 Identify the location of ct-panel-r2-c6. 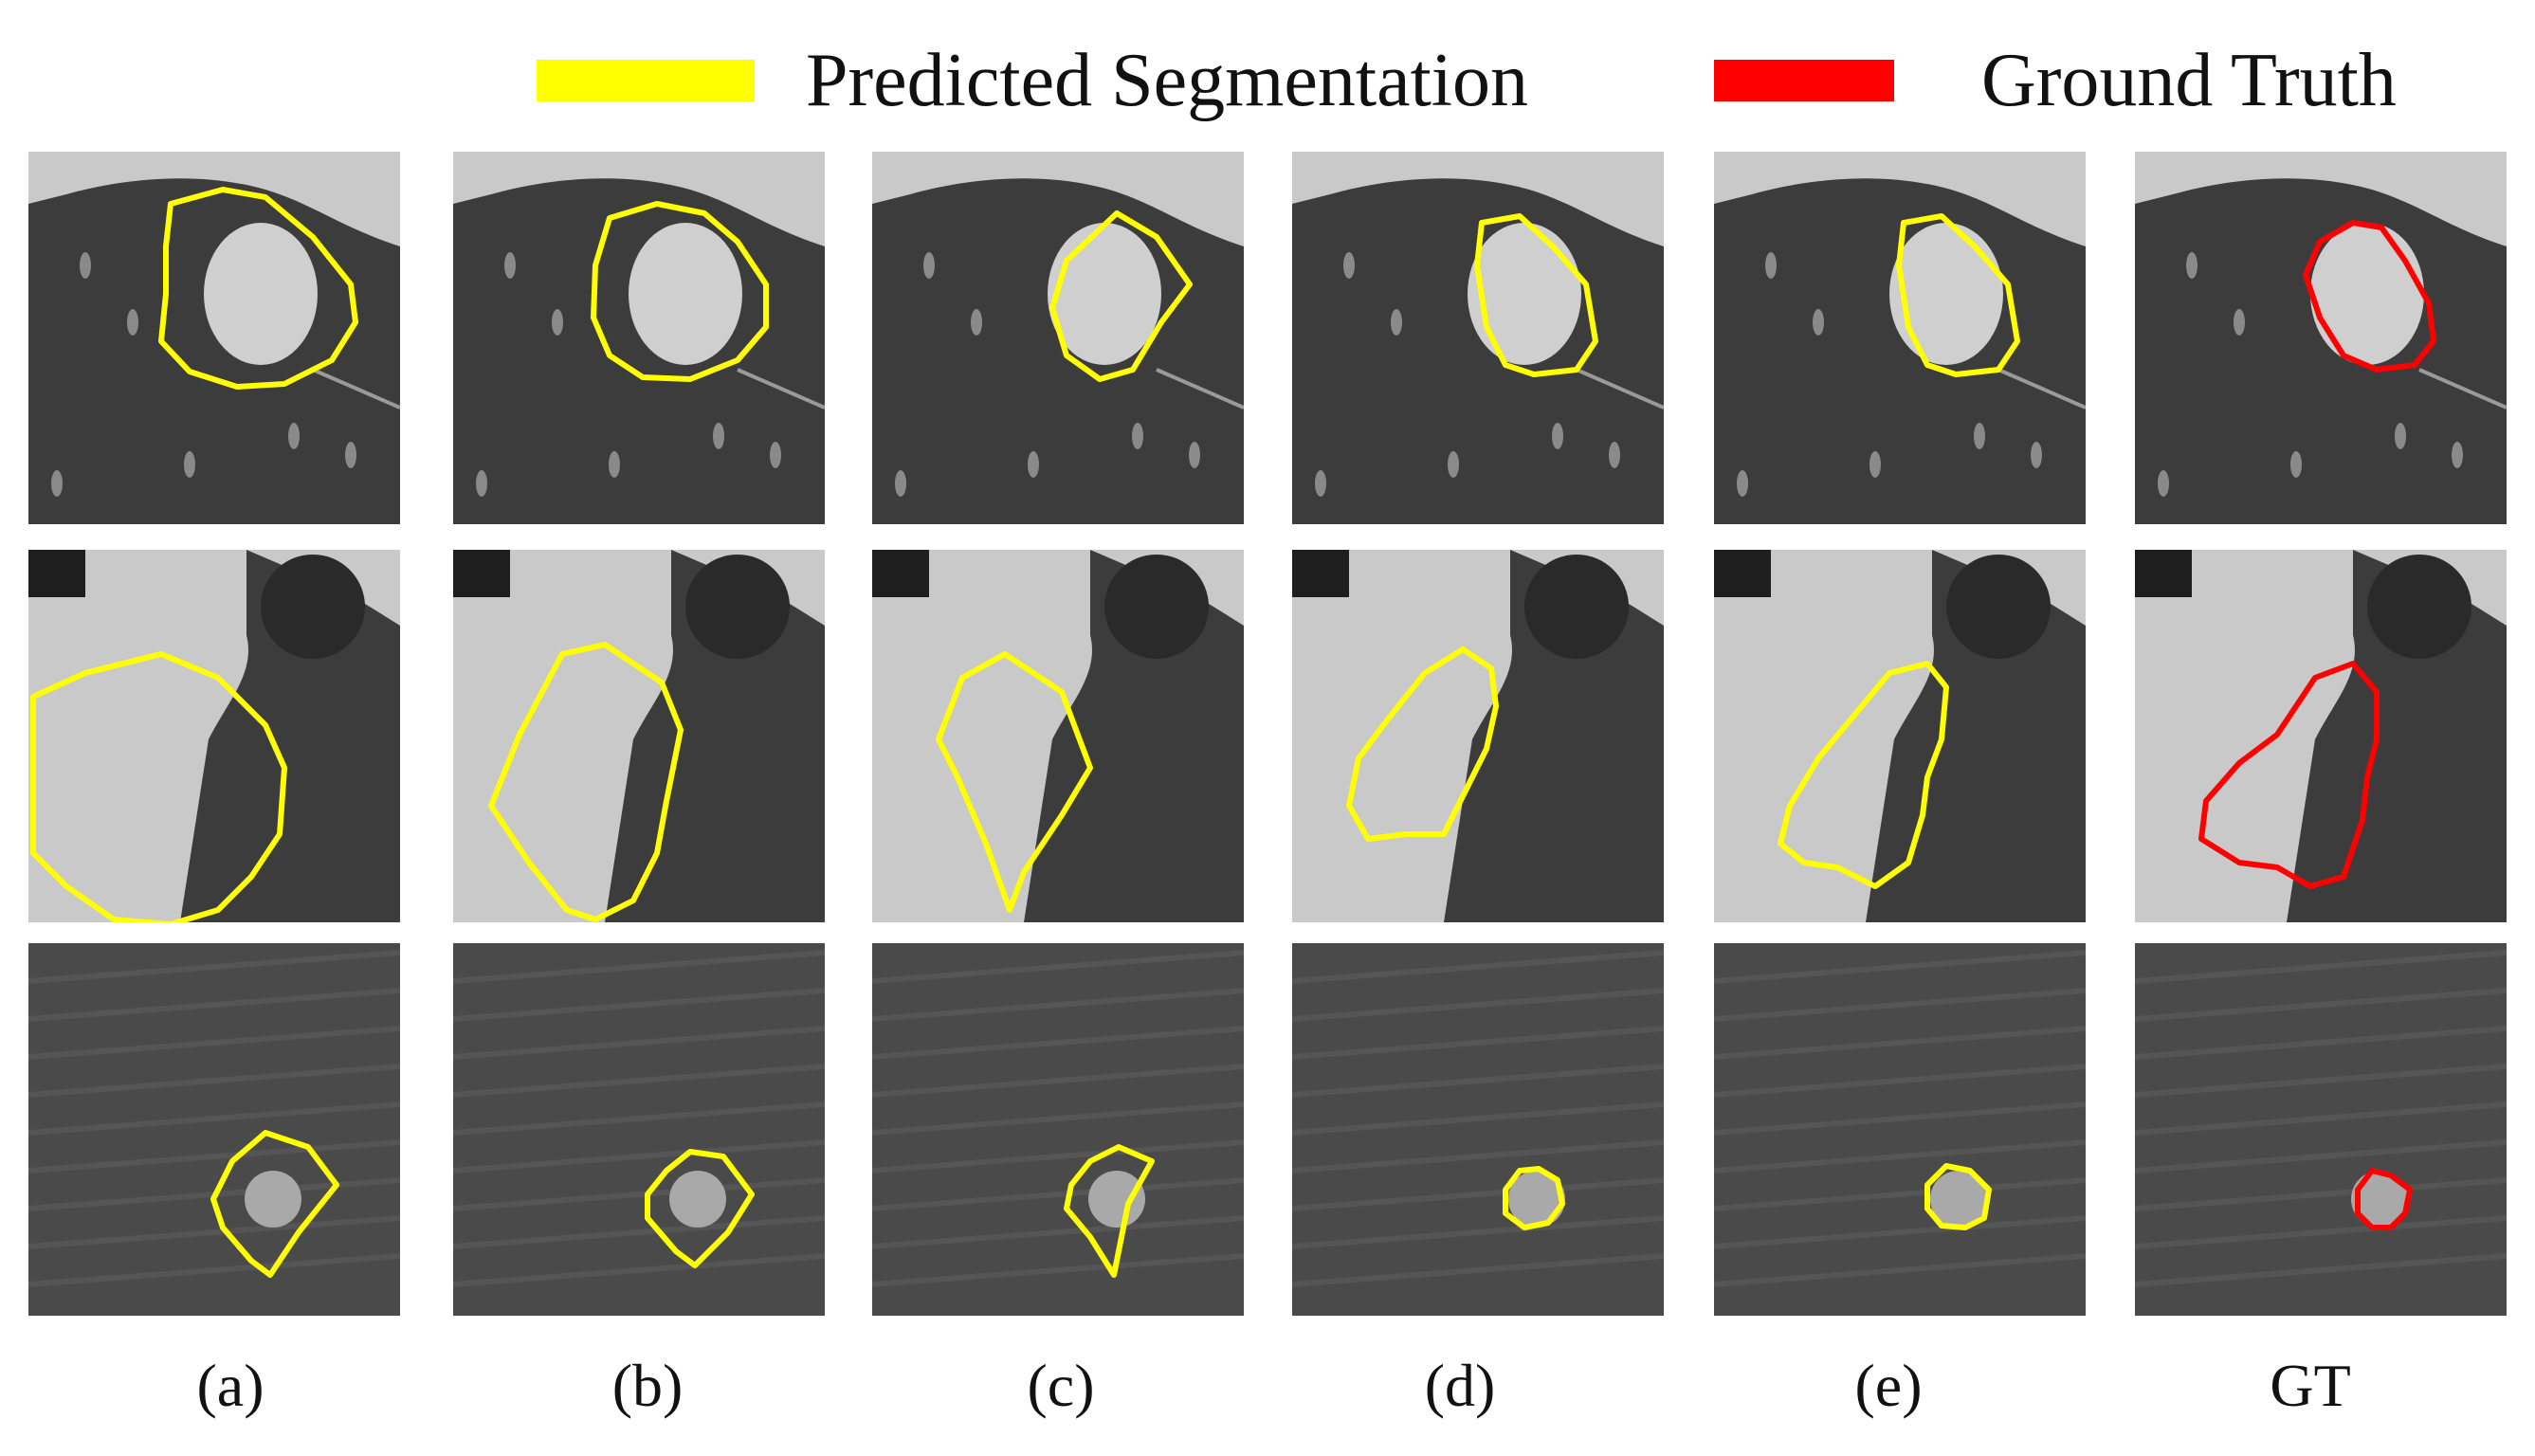
(2321, 736).